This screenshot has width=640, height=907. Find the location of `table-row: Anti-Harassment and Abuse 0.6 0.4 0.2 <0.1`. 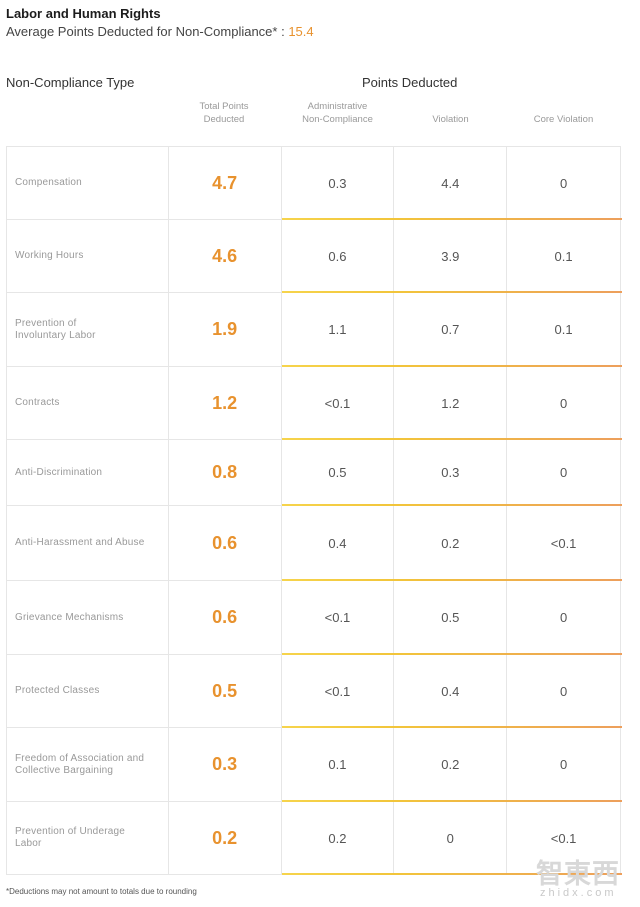

table-row: Anti-Harassment and Abuse 0.6 0.4 0.2 <0.1 is located at coordinates (314, 543).